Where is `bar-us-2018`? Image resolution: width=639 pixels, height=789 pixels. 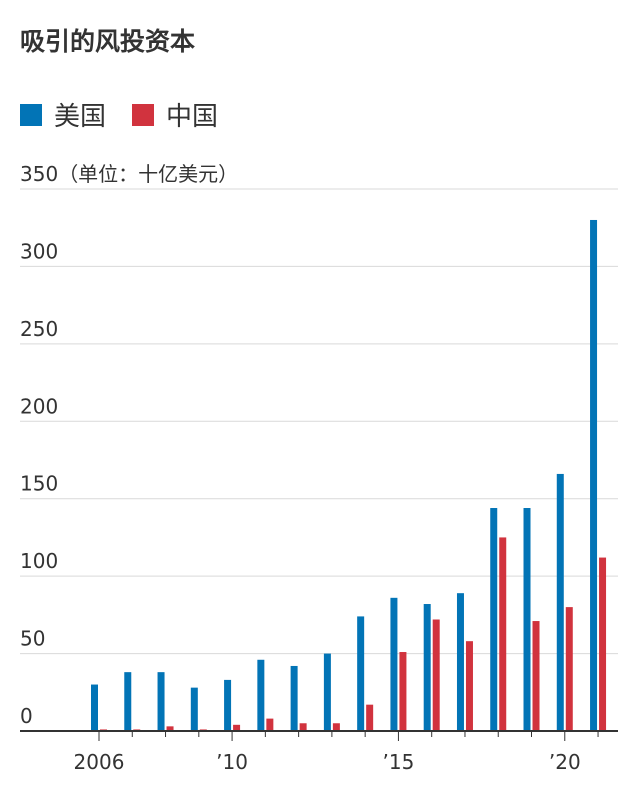 bar-us-2018 is located at coordinates (494, 619).